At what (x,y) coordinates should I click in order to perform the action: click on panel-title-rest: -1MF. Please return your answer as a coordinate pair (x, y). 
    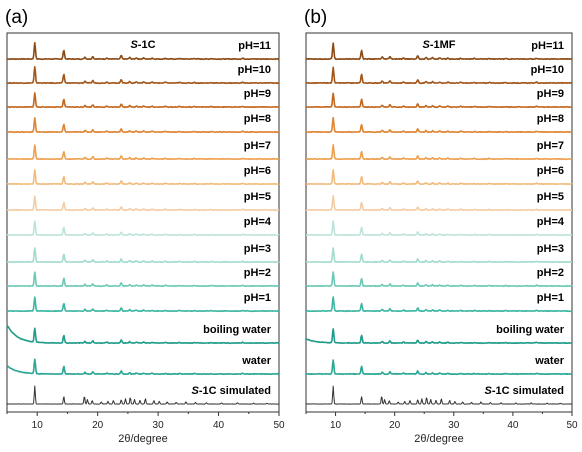
    Looking at the image, I should click on (443, 45).